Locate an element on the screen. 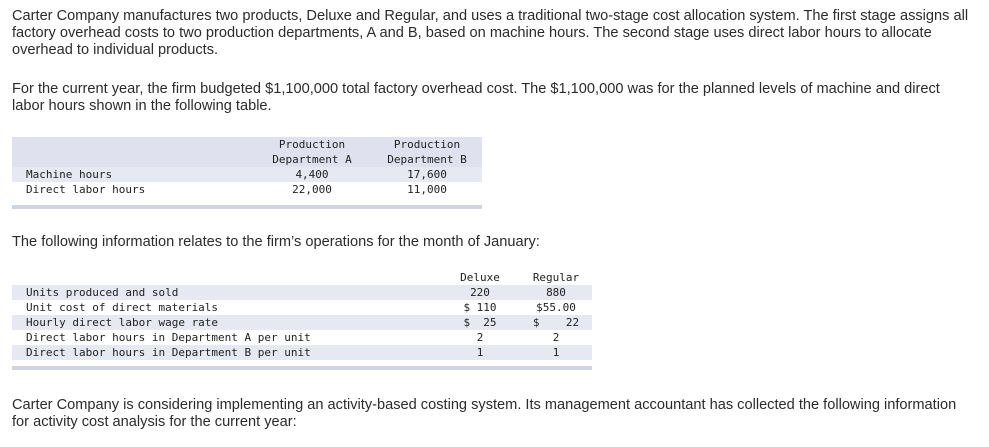 The image size is (989, 447). row-label: Hourly direct labor wage rate is located at coordinates (122, 322).